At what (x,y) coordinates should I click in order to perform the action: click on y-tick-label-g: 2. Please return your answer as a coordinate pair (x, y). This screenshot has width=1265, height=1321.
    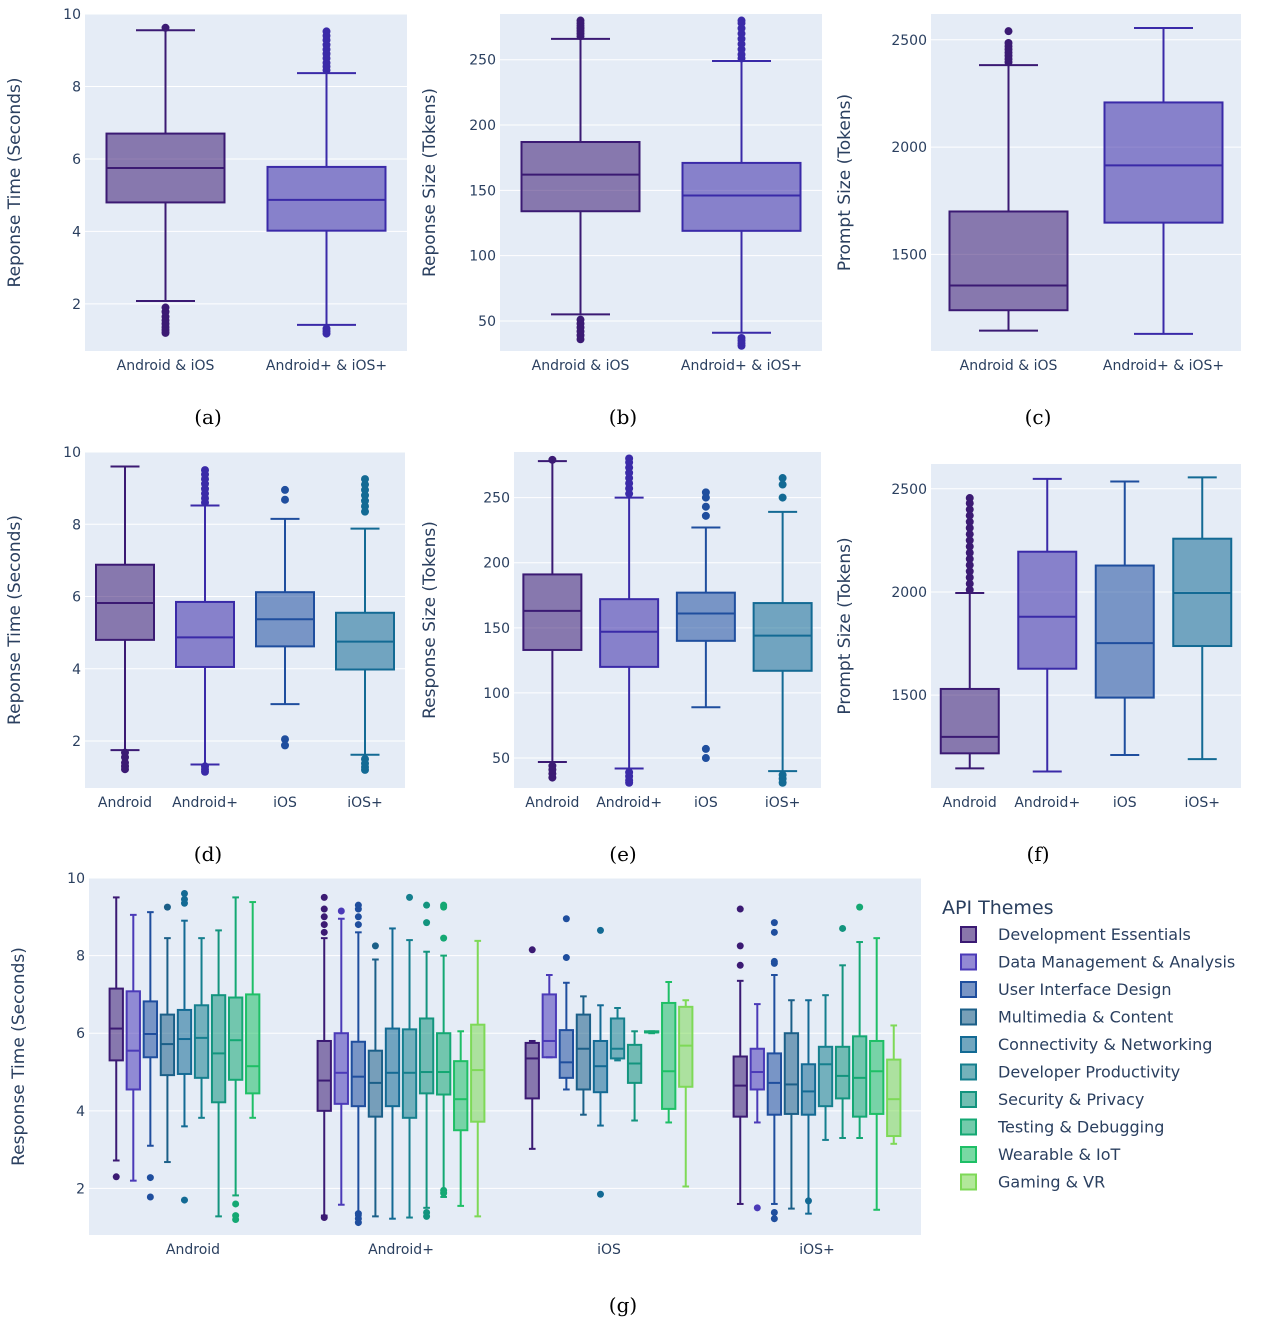
    Looking at the image, I should click on (80, 1189).